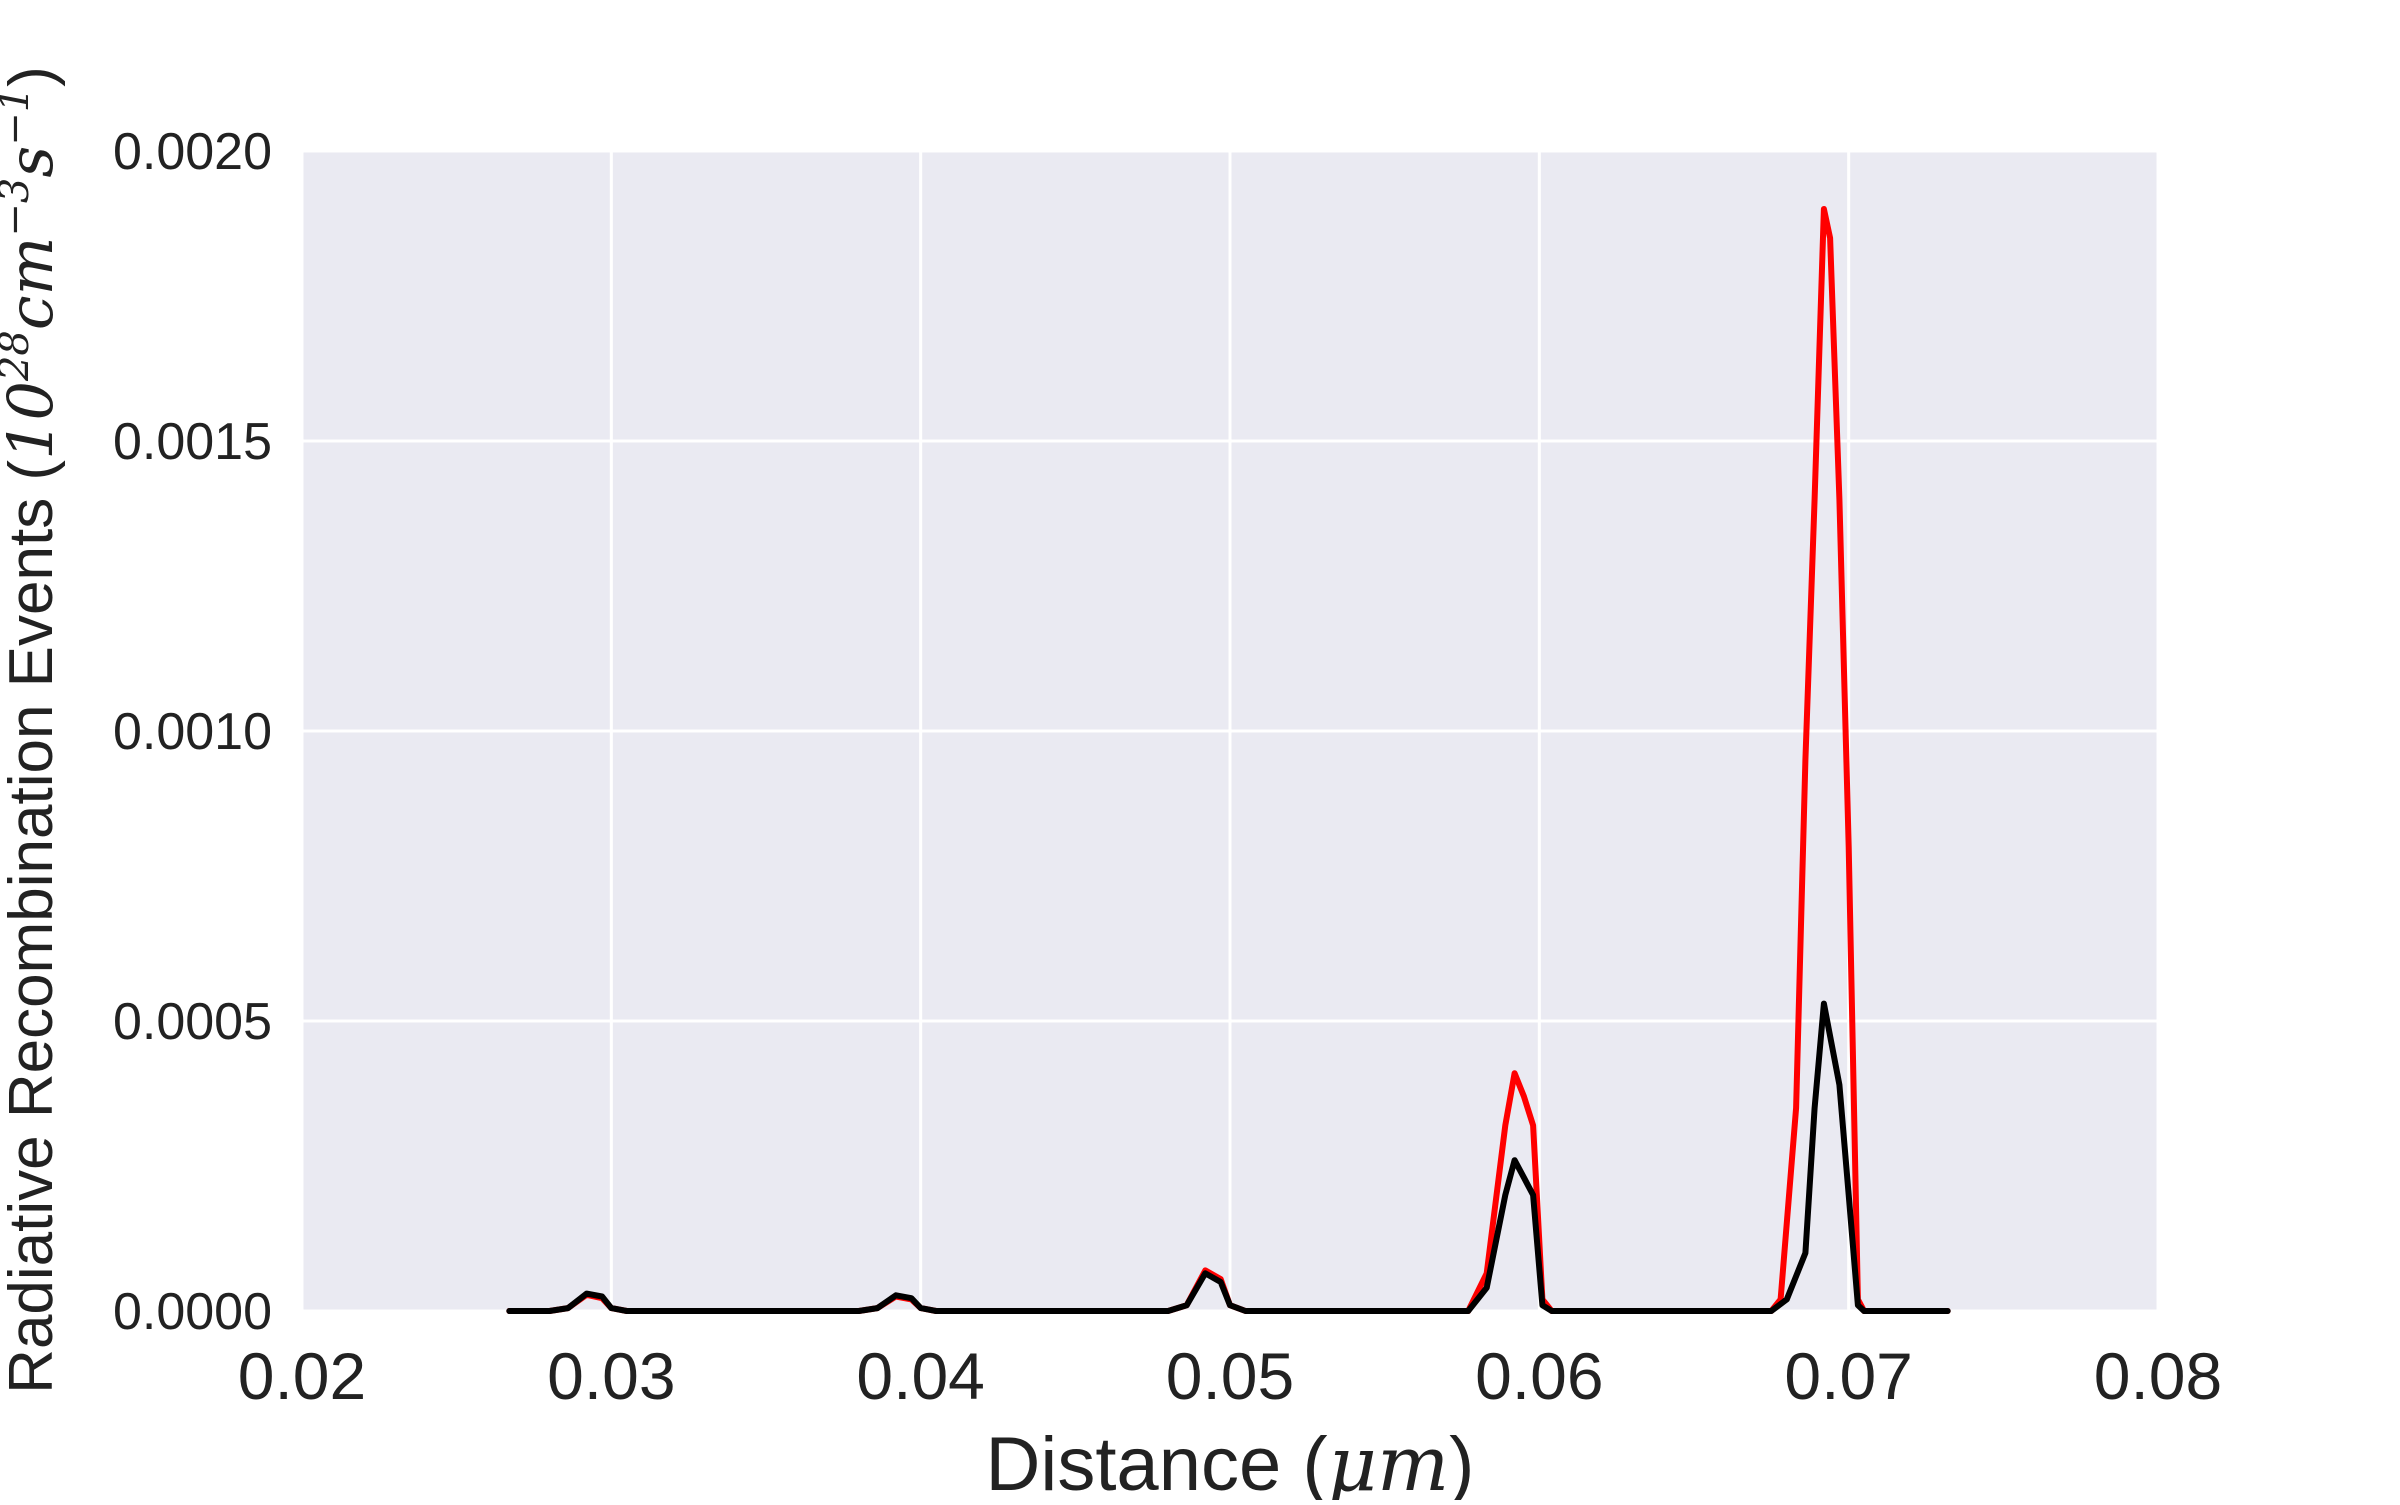  I want to click on y-tick-label: 0.0010, so click(192, 732).